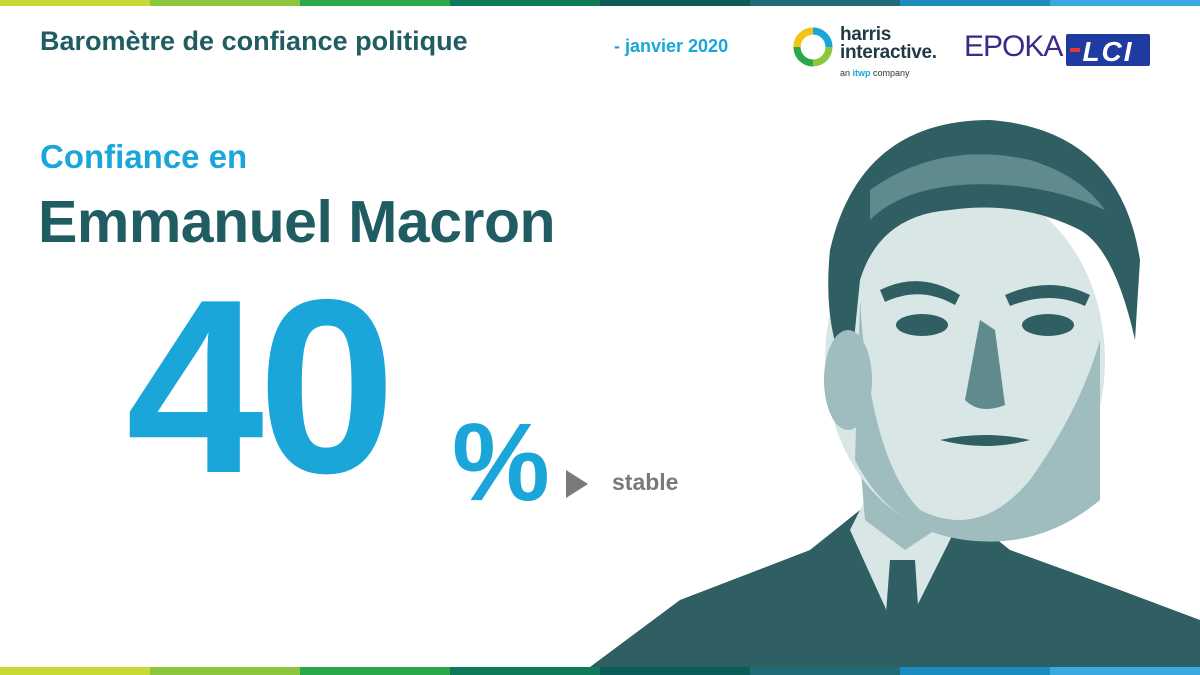 The height and width of the screenshot is (675, 1200). I want to click on page-title: Baromètre de confiance politique, so click(254, 41).